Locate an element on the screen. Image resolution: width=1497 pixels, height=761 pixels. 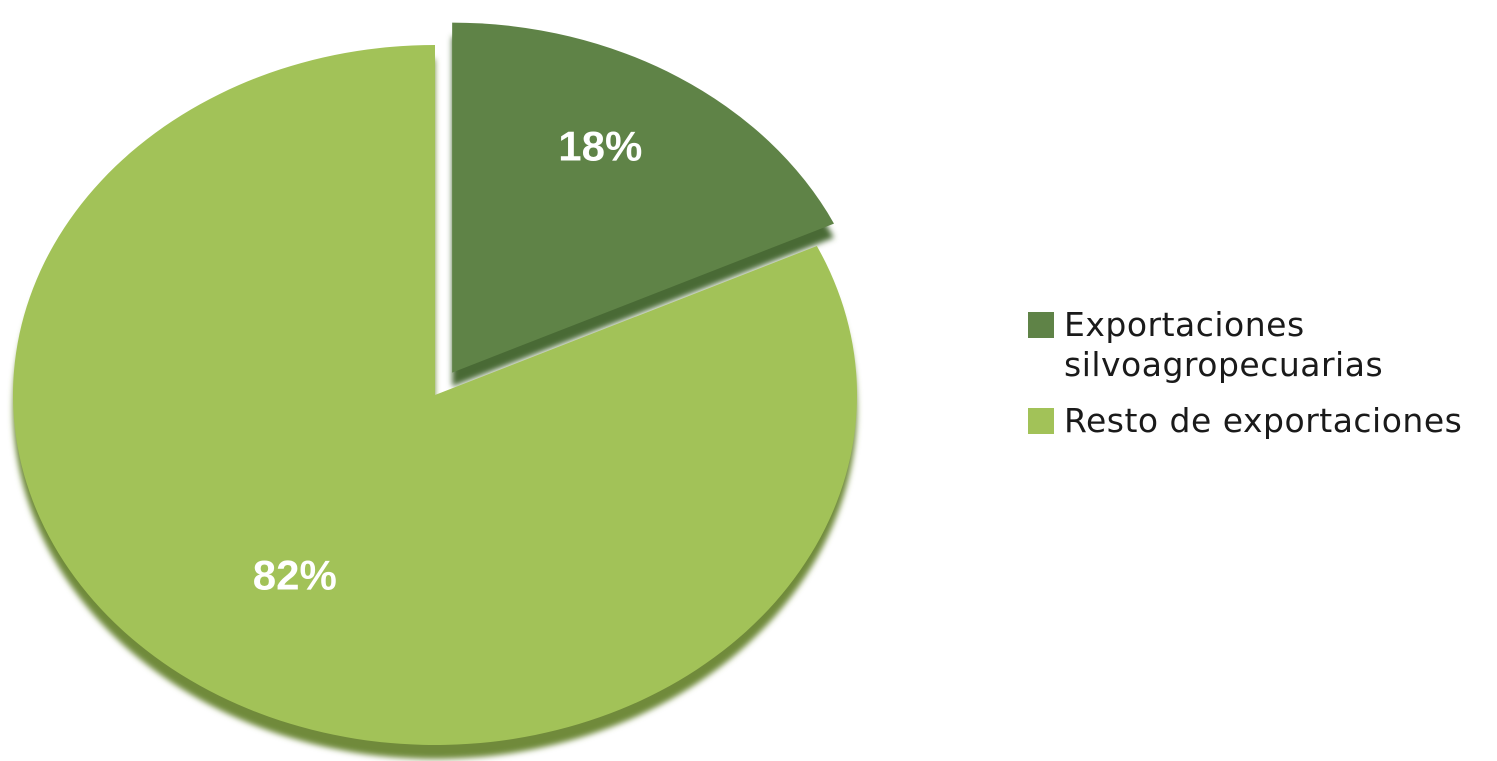
legend-item: Exportaciones silvoagropecuarias is located at coordinates (1258, 345).